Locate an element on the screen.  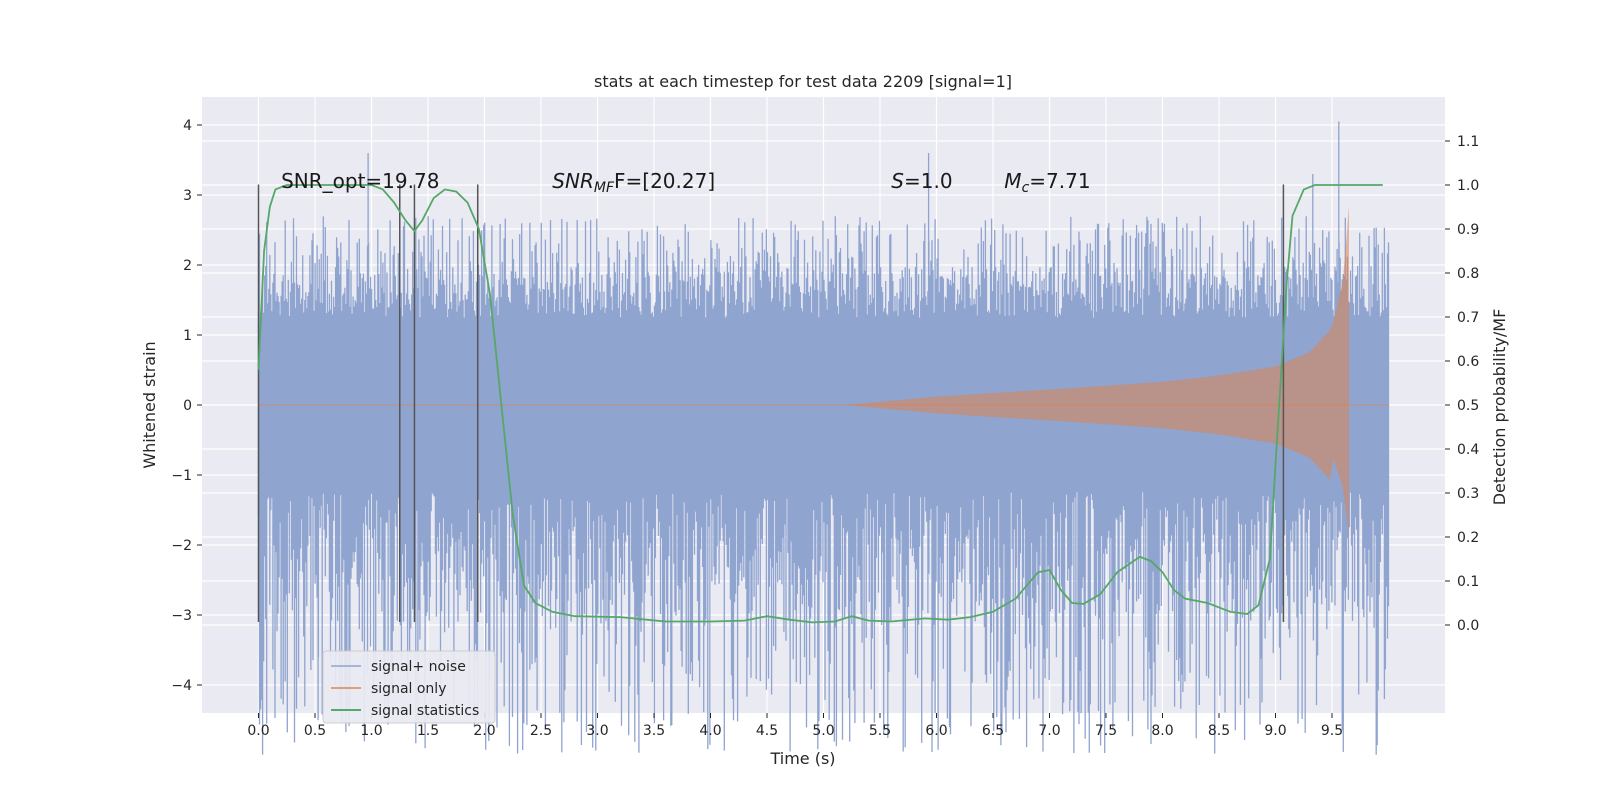
annotations: SNR_opt=19.78 SNRMFF=[20.27] S=1.0 Mc=7.71 is located at coordinates (685, 182).